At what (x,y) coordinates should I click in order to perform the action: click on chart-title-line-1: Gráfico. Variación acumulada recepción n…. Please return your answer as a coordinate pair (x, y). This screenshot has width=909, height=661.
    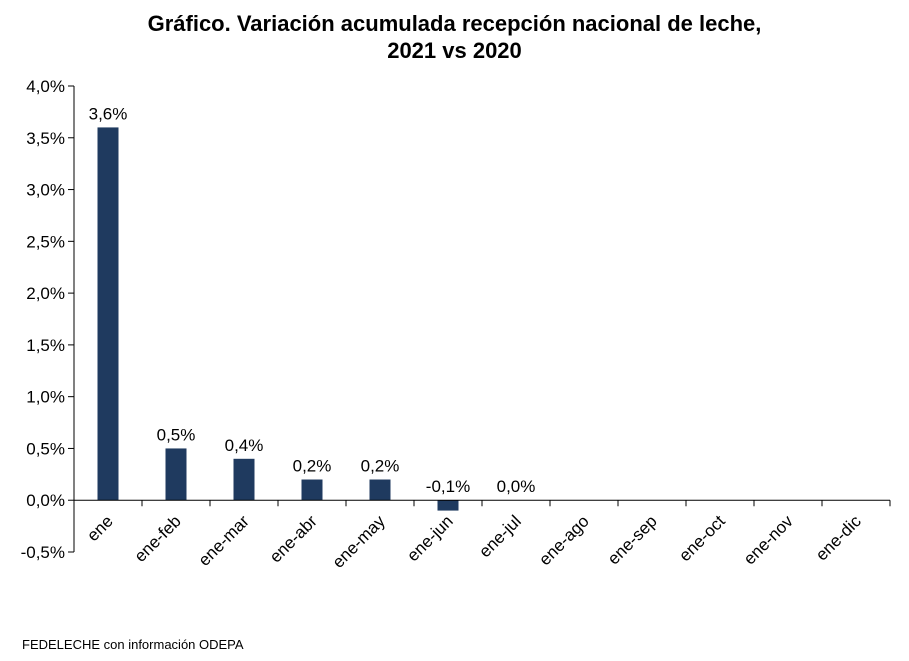
    Looking at the image, I should click on (454, 23).